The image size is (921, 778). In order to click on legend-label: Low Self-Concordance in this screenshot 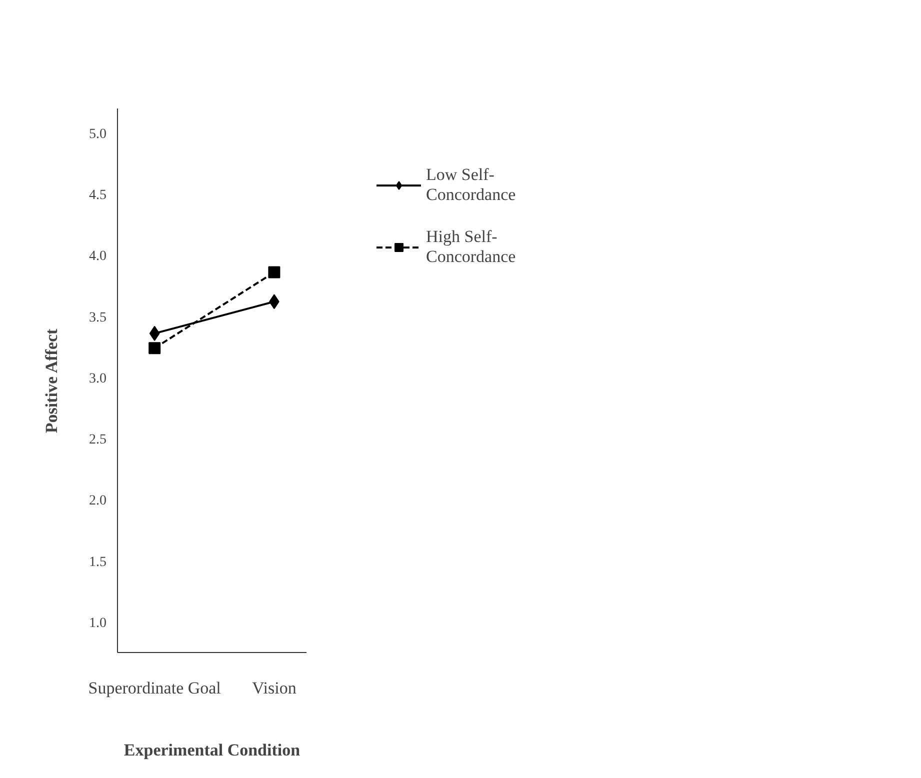, I will do `click(471, 185)`.